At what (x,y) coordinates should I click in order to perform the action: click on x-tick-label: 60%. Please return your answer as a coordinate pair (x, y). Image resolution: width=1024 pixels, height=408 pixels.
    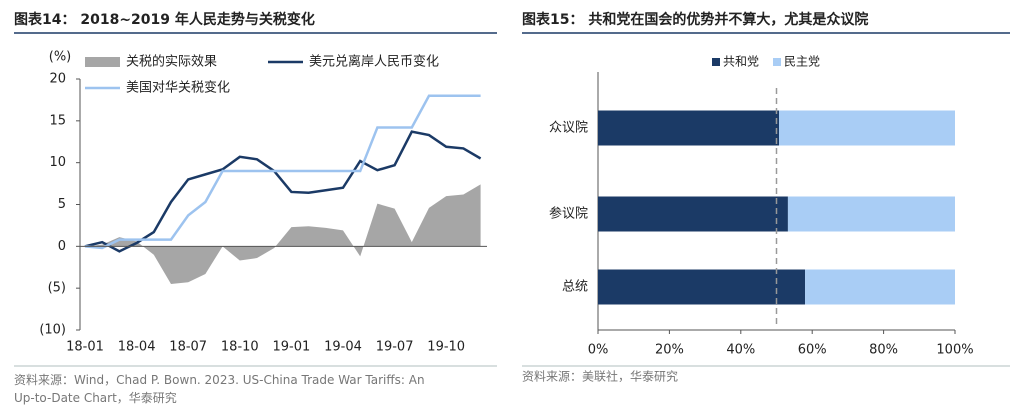
    Looking at the image, I should click on (812, 350).